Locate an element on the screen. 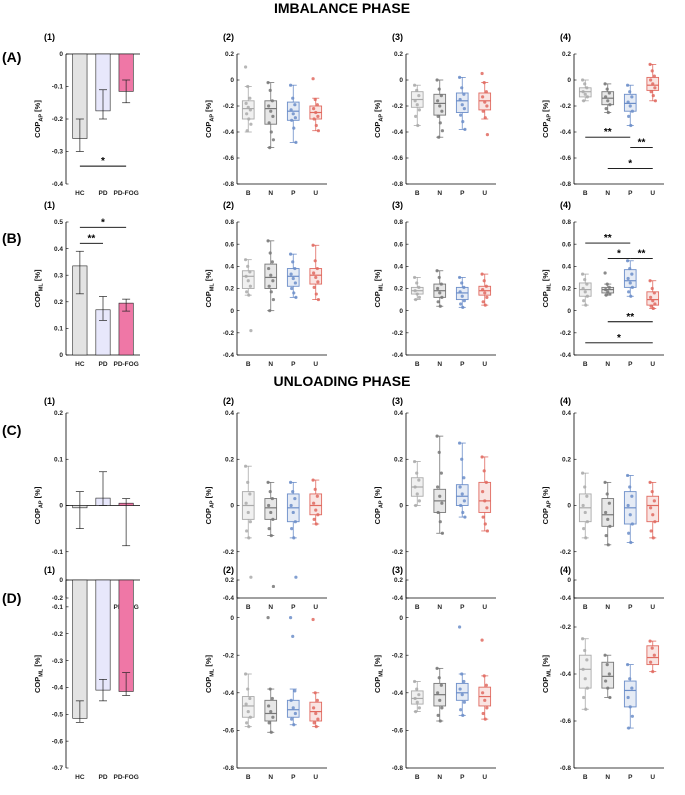 This screenshot has height=795, width=685. box-u is located at coordinates (485, 497).